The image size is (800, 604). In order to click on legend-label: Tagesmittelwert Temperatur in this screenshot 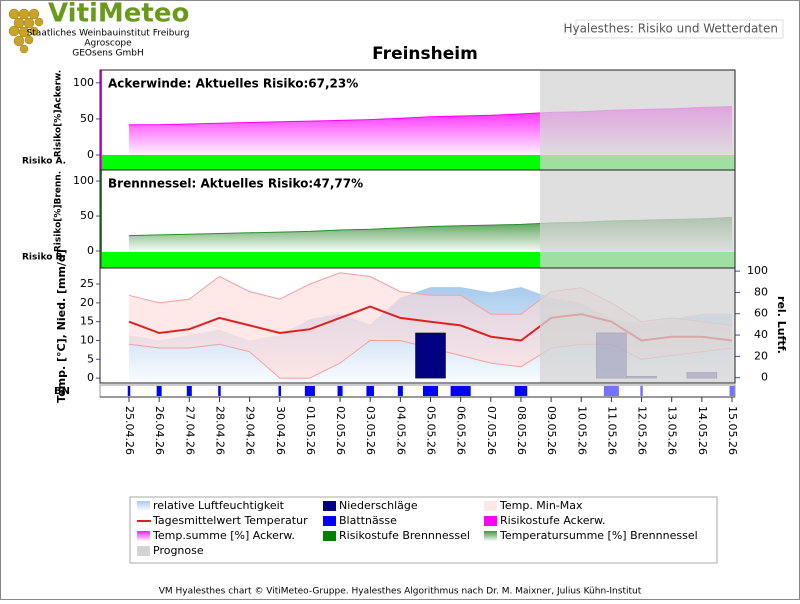, I will do `click(230, 520)`.